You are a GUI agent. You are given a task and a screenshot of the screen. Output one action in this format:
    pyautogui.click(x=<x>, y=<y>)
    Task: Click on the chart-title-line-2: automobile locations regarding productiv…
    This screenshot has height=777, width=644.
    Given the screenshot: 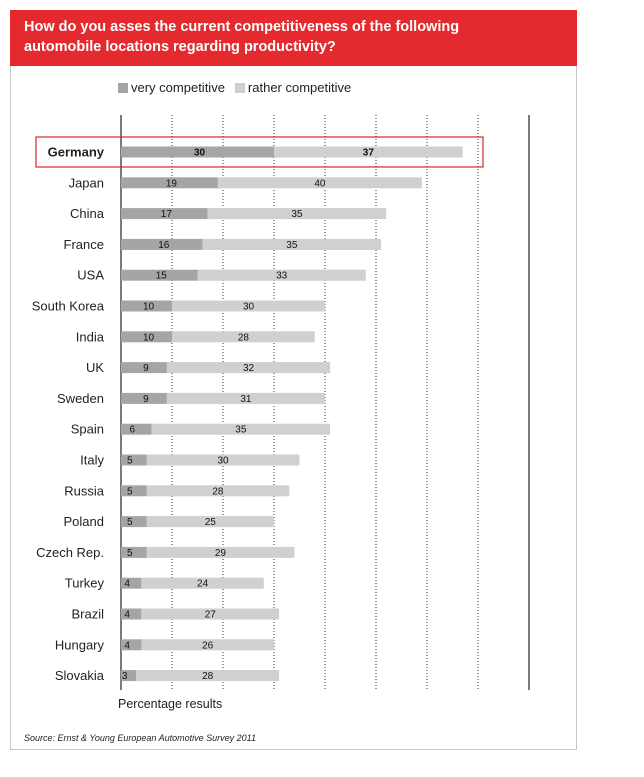 What is the action you would take?
    pyautogui.click(x=180, y=47)
    